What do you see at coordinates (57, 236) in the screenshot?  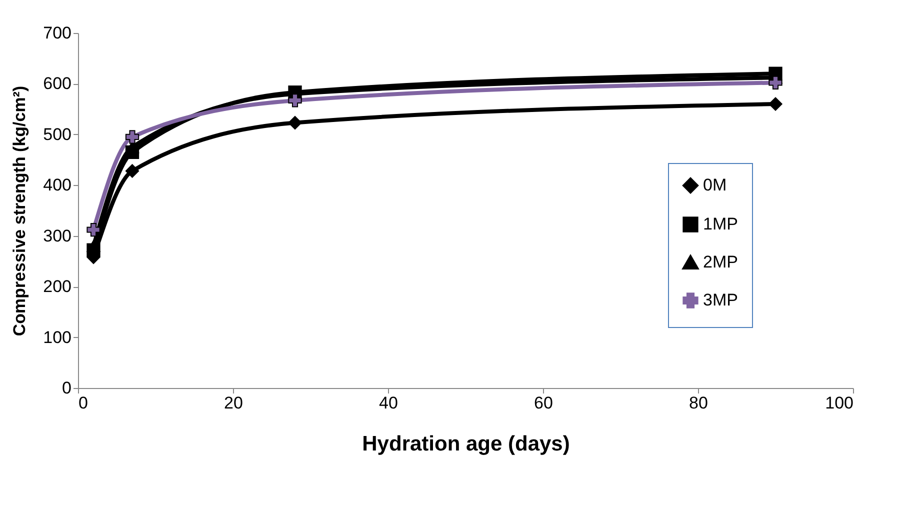 I see `y-tick-label: 300` at bounding box center [57, 236].